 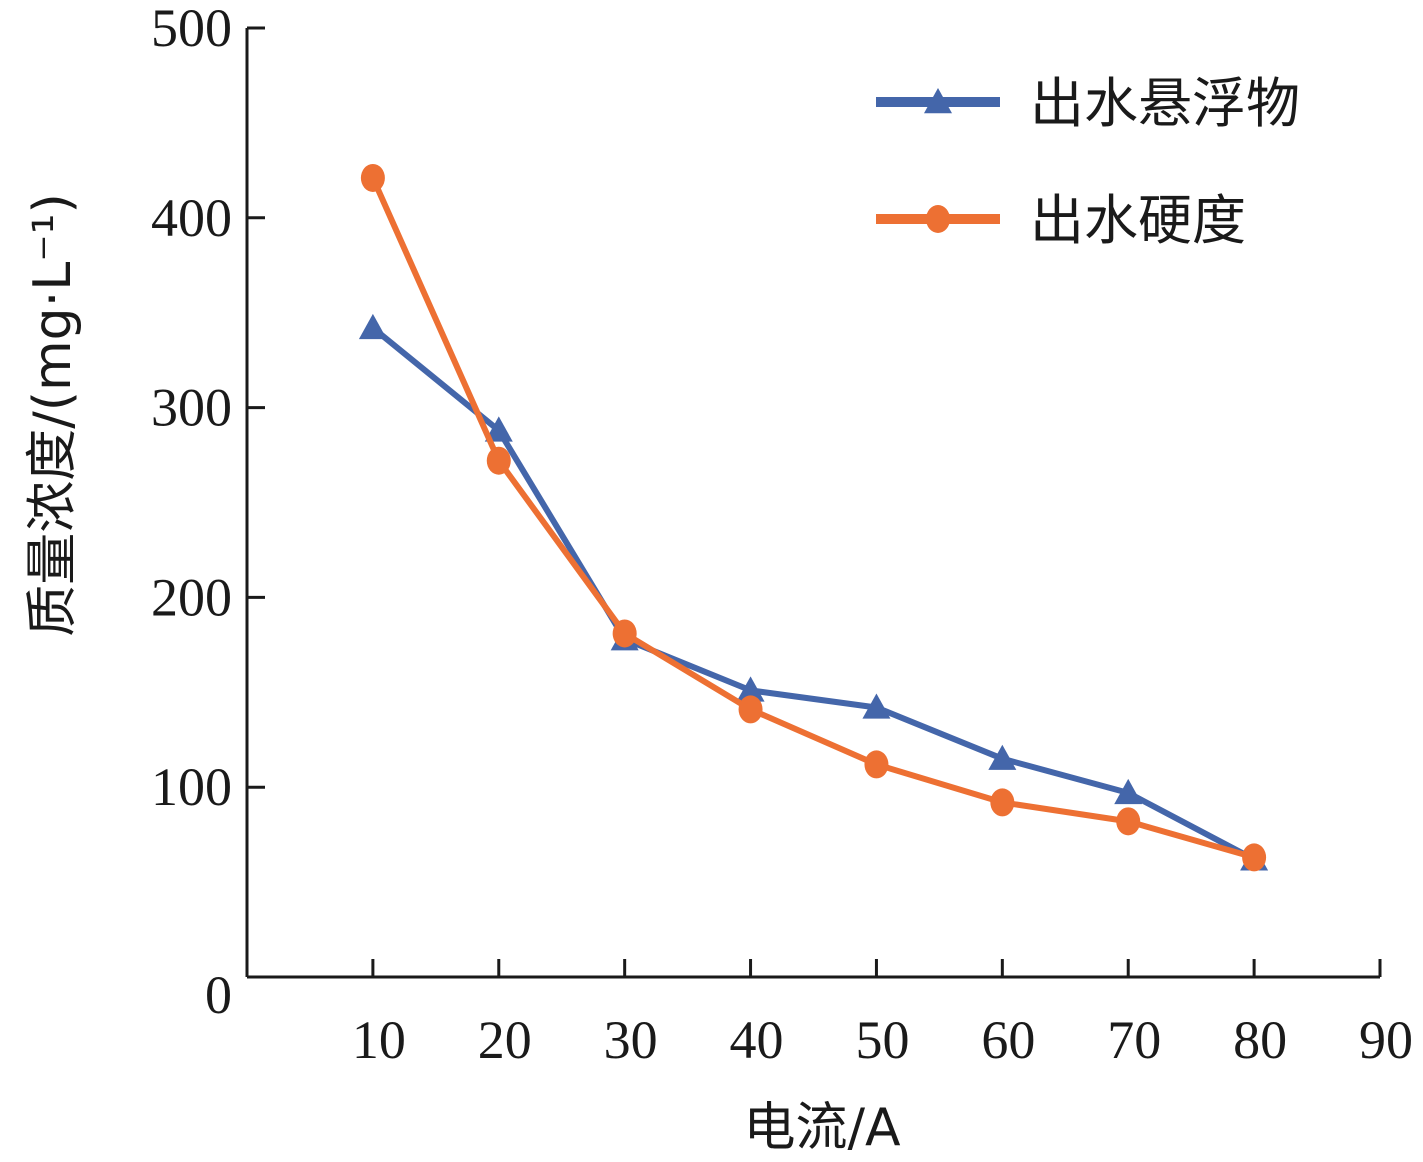 What do you see at coordinates (191, 29) in the screenshot?
I see `y-tick-label: 500` at bounding box center [191, 29].